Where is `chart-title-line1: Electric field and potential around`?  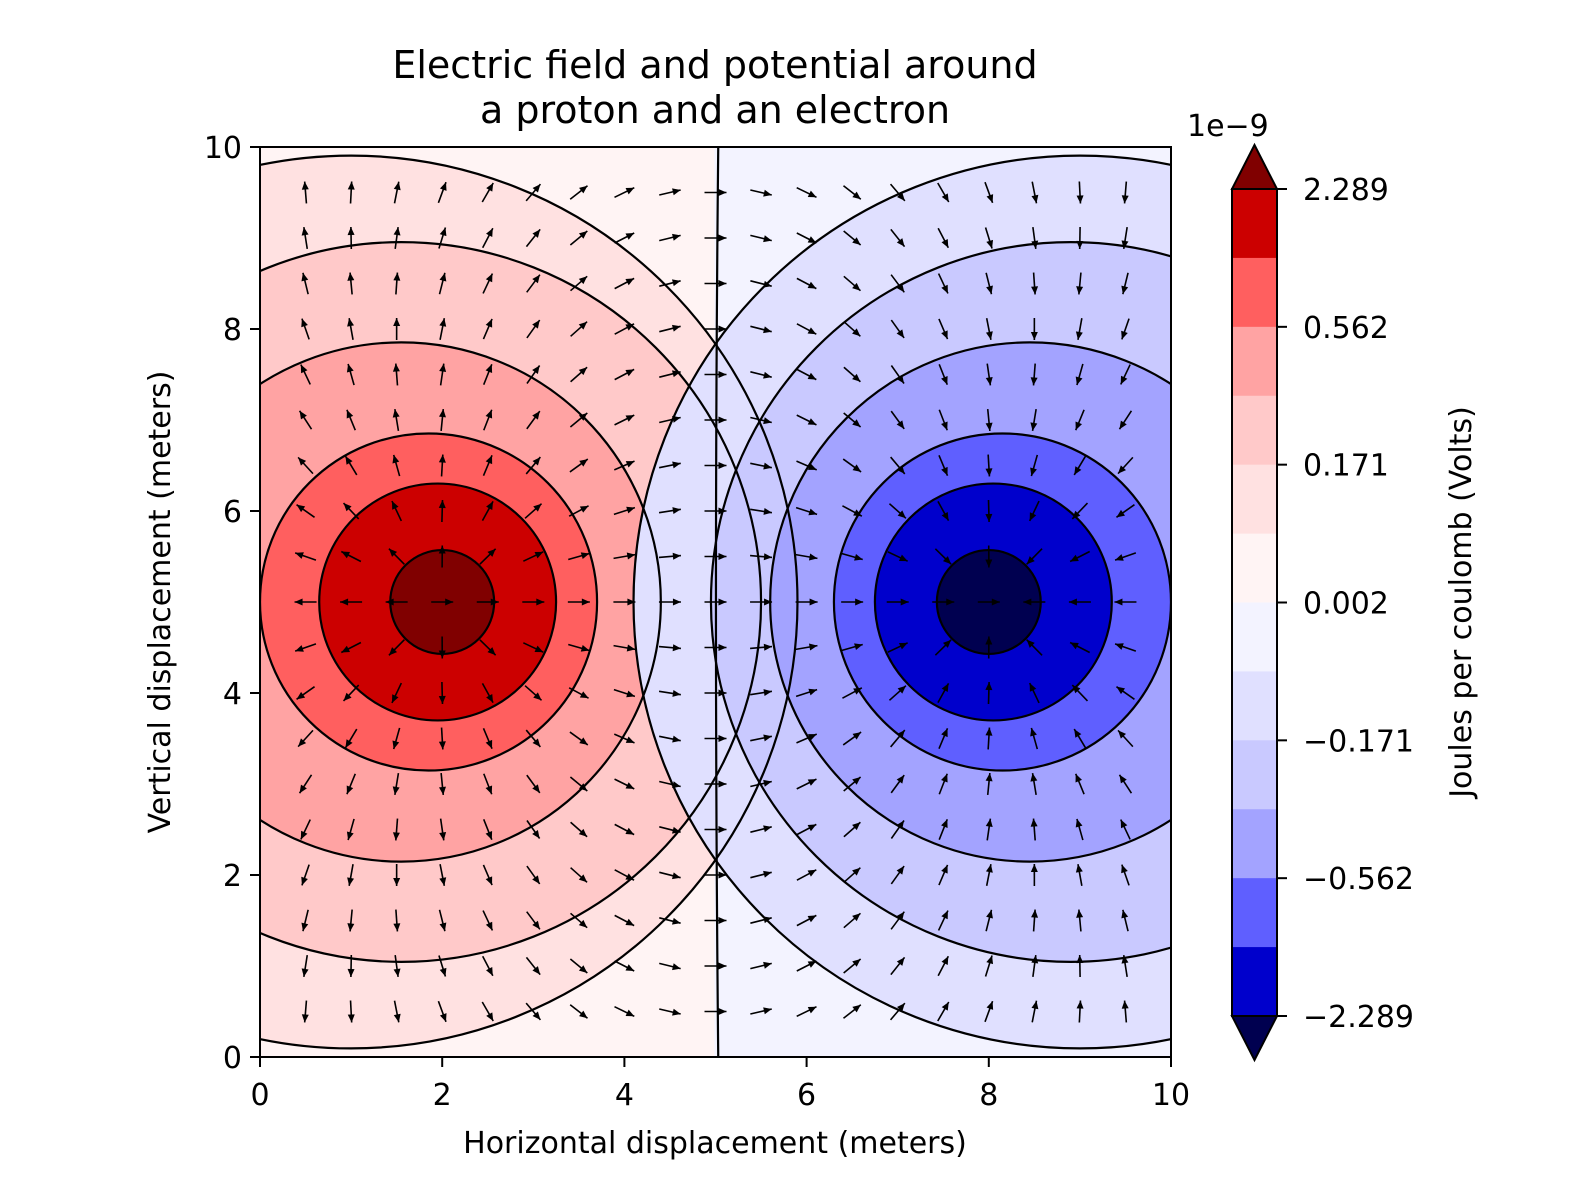
chart-title-line1: Electric field and potential around is located at coordinates (714, 65).